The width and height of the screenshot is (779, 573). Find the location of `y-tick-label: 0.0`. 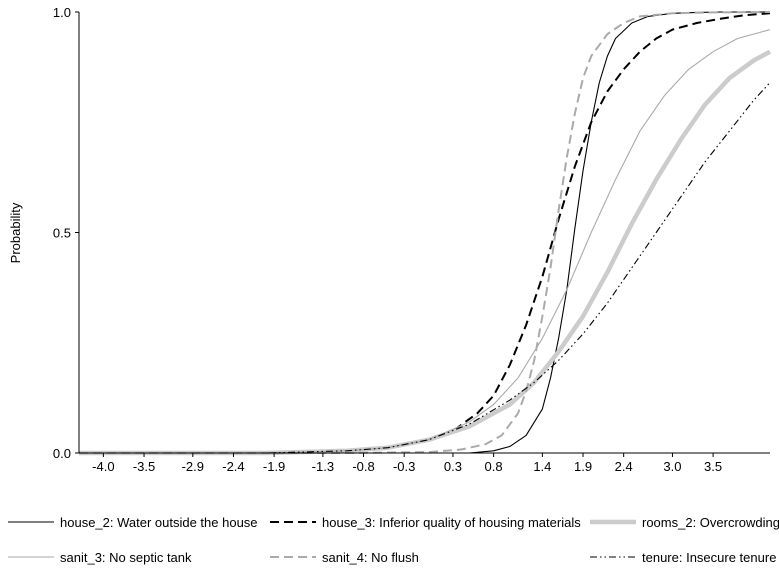

y-tick-label: 0.0 is located at coordinates (62, 453).